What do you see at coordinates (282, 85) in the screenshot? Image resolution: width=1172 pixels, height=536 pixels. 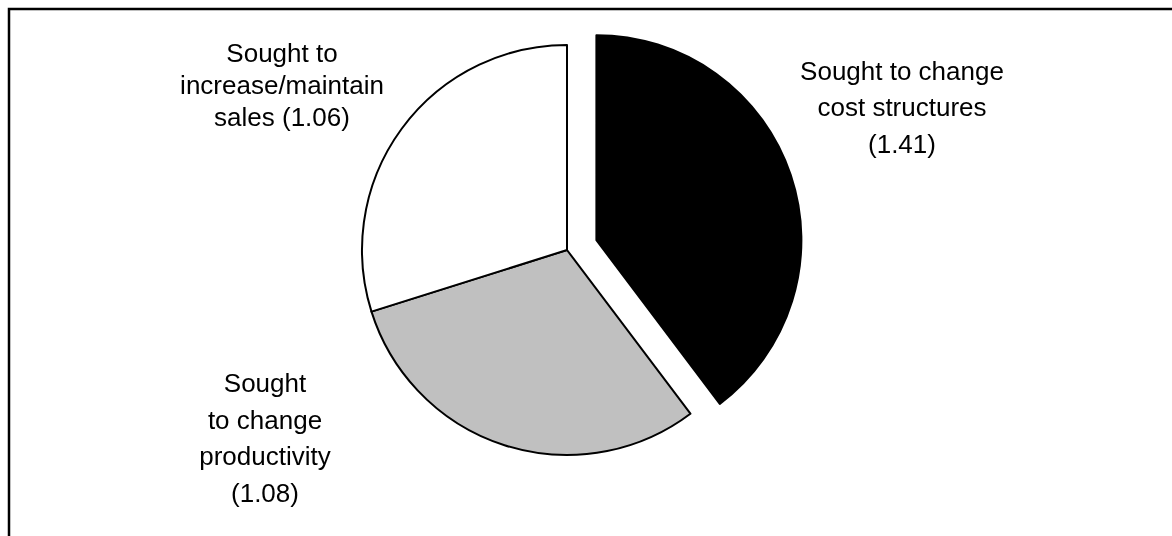 I see `slice-label: Sought to increase/maintain sales (1.06)` at bounding box center [282, 85].